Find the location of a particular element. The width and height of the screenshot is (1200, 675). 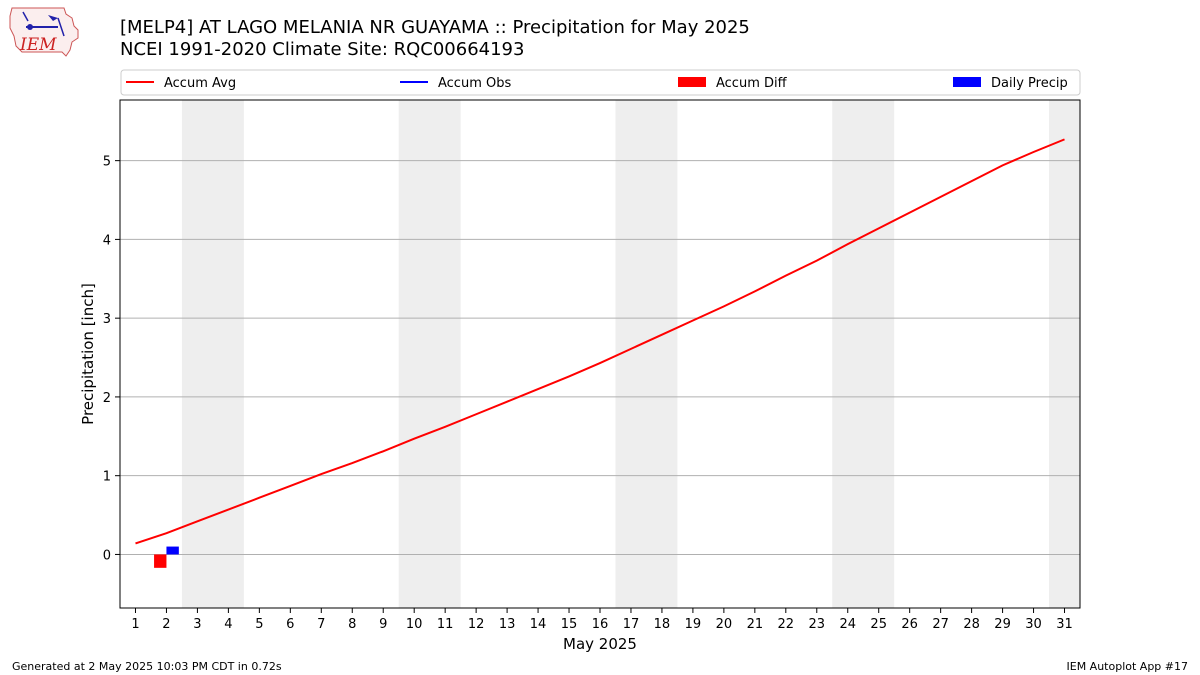

x-tick-label-12: 12 is located at coordinates (476, 624).